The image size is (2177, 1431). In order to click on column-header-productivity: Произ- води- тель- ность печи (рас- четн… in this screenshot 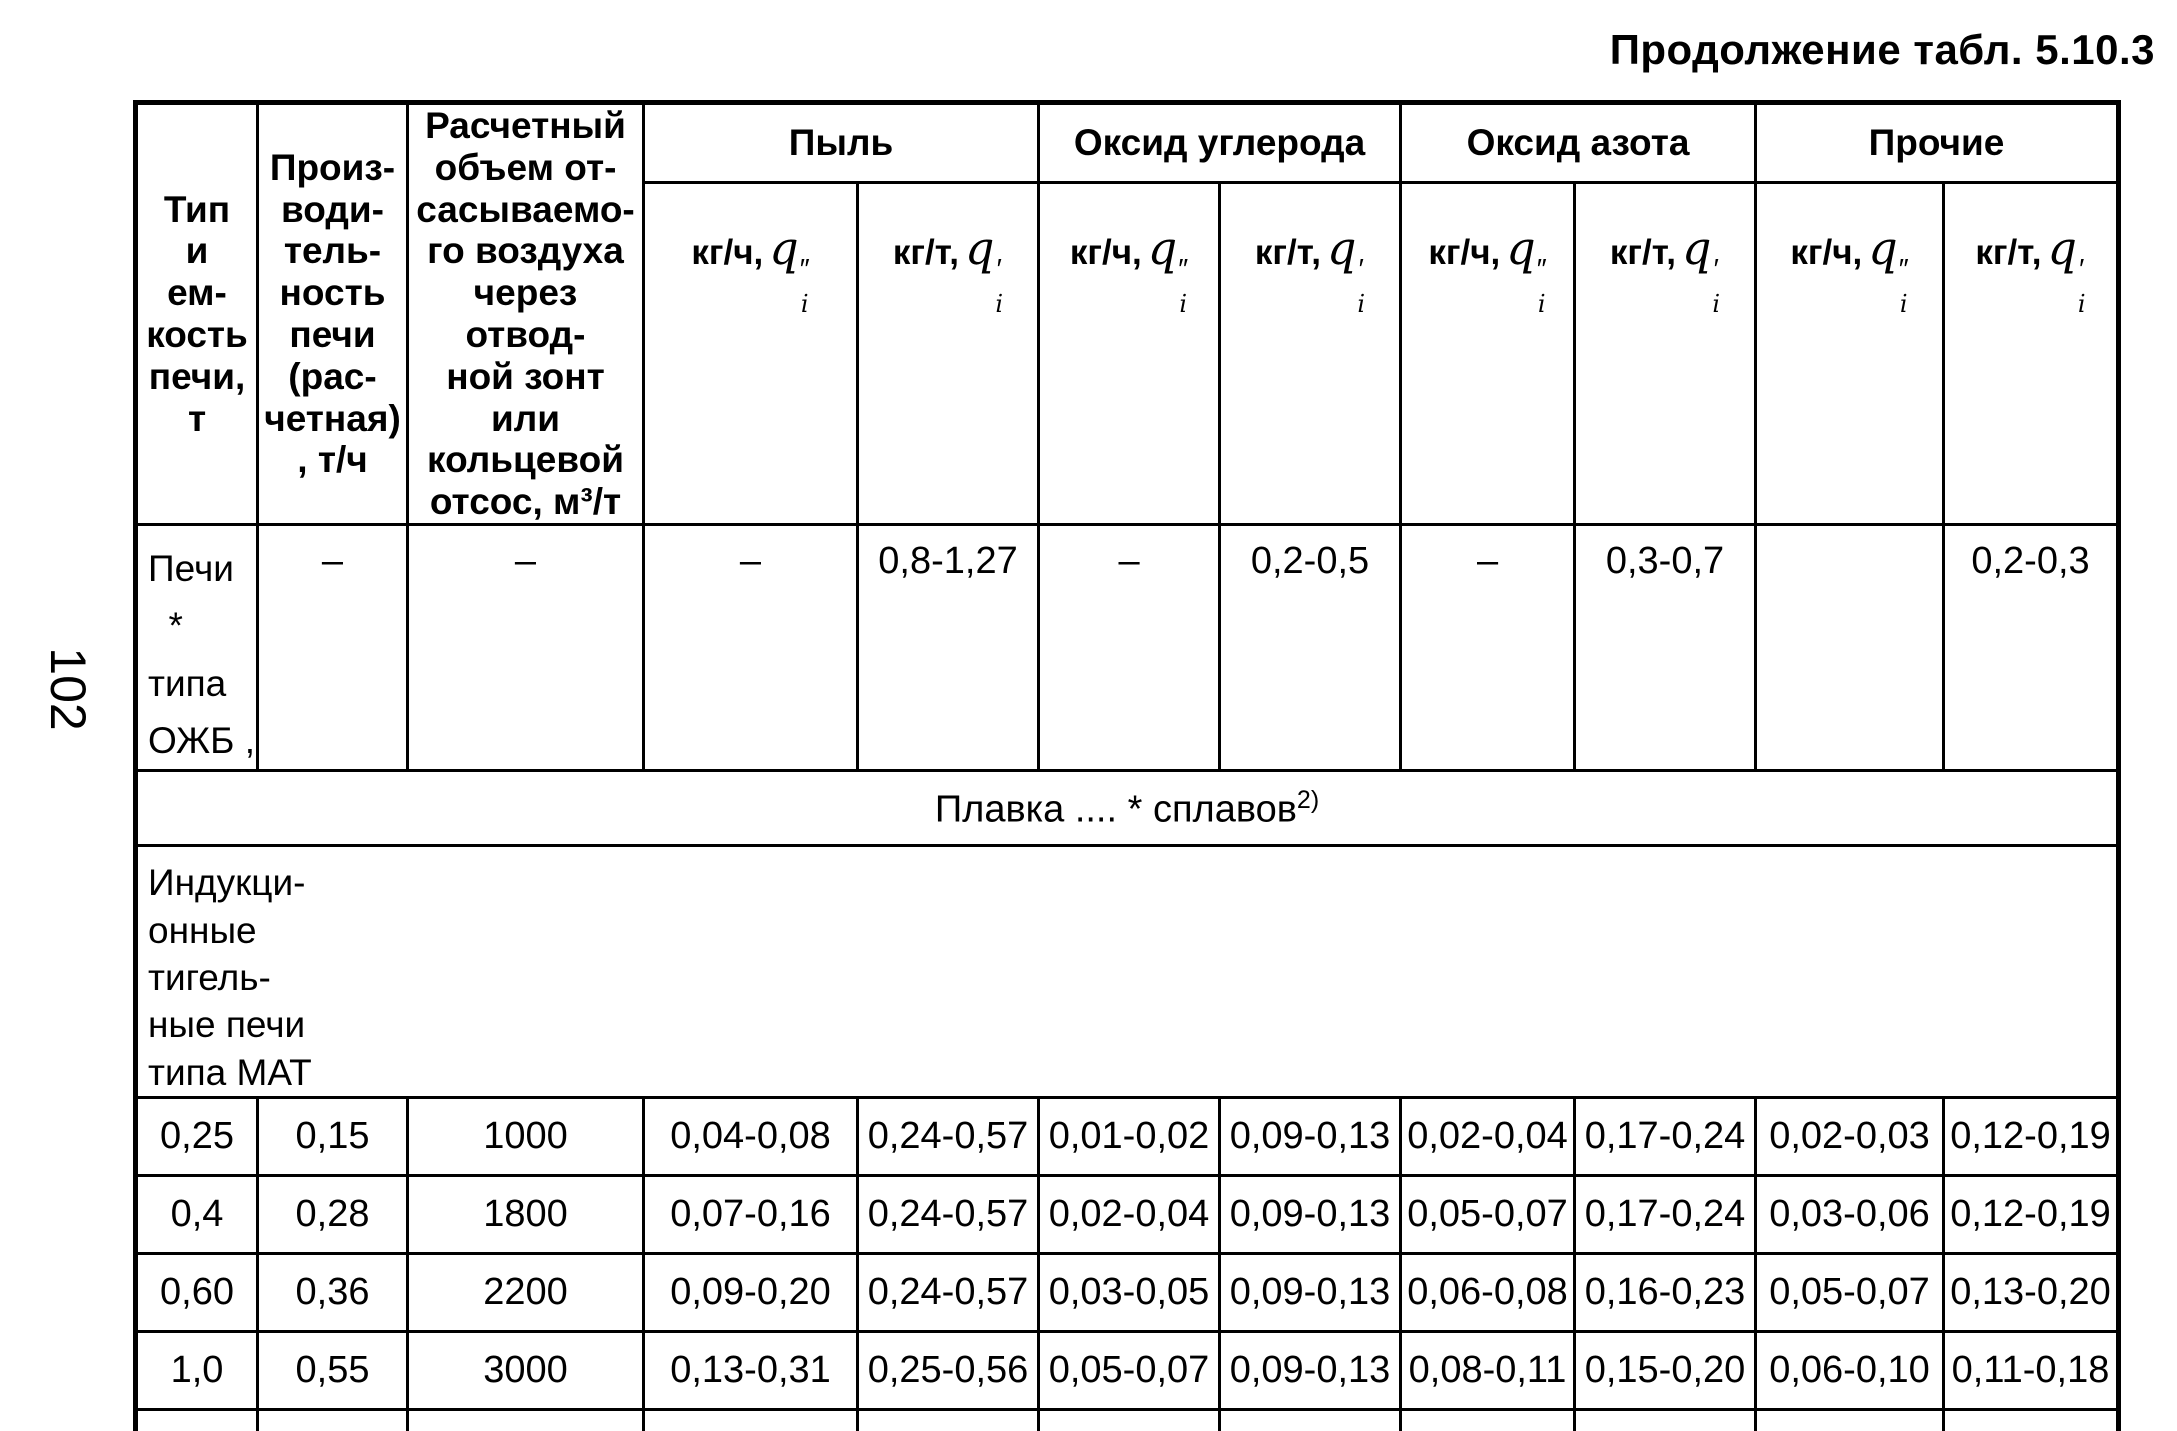, I will do `click(332, 313)`.